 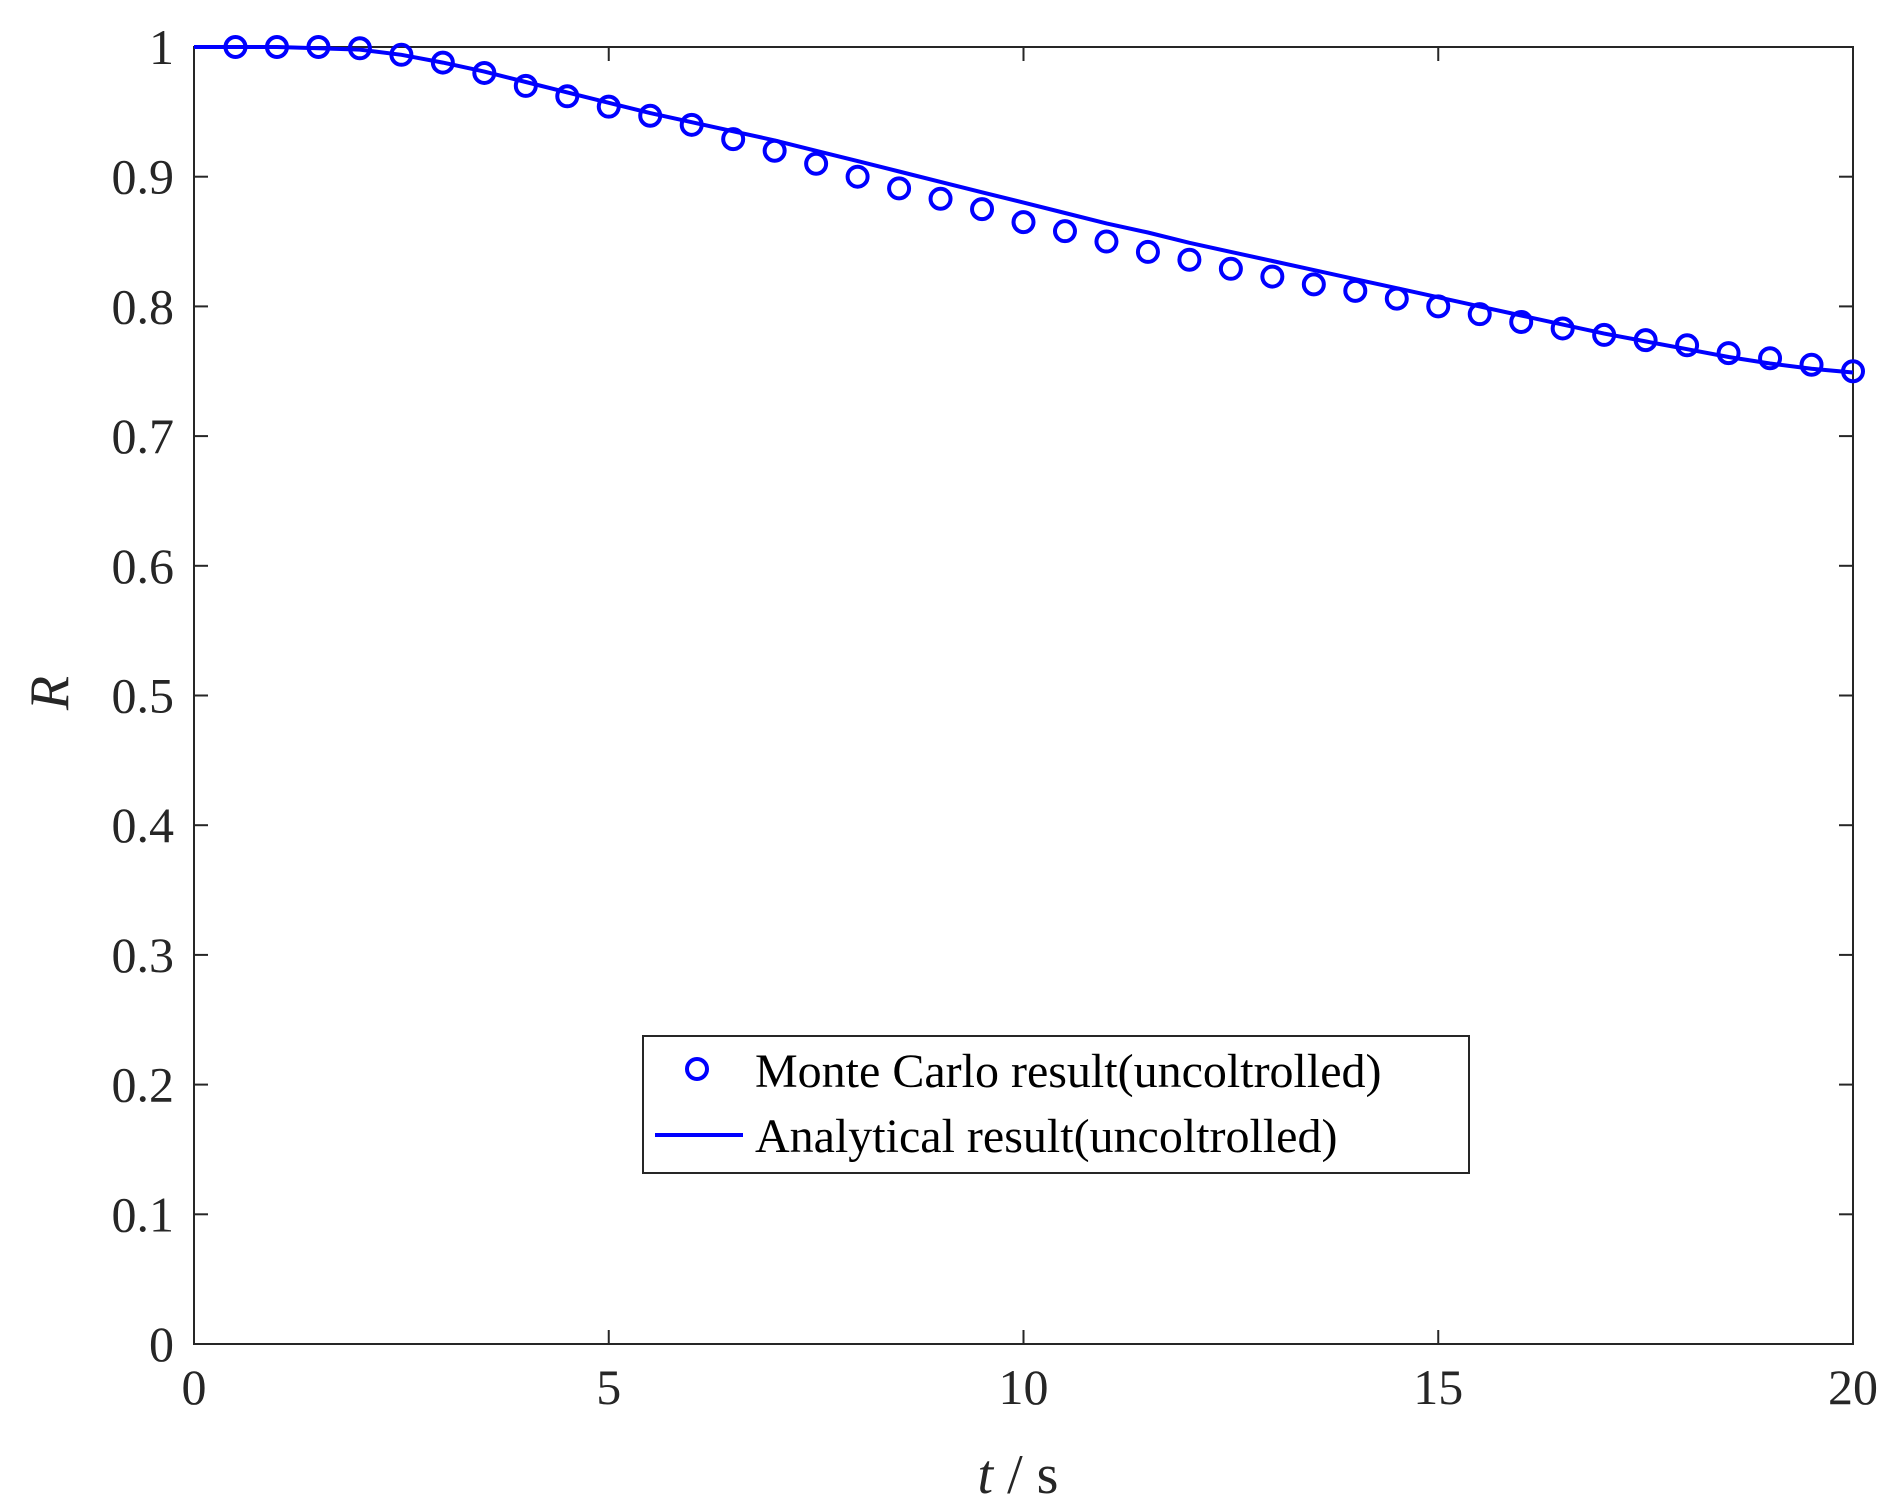 I want to click on x-tick-label: 20, so click(x=1853, y=1387).